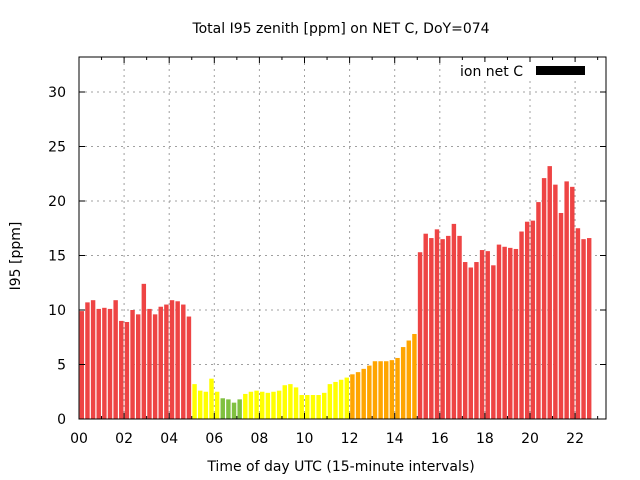  What do you see at coordinates (350, 439) in the screenshot?
I see `x-tick-label: 12` at bounding box center [350, 439].